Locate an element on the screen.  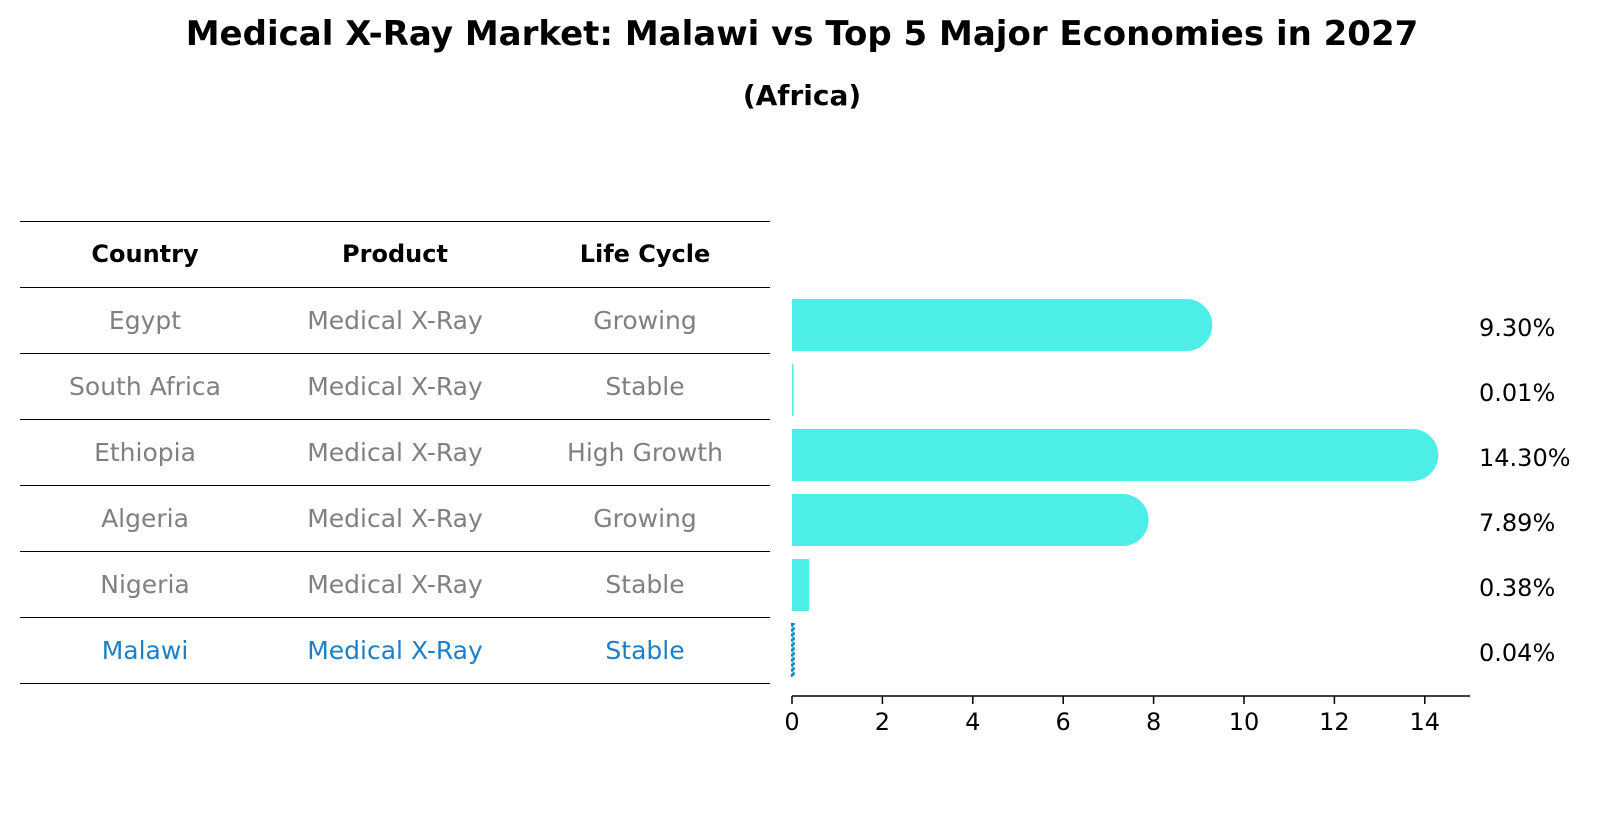
cell-country: South Africa is located at coordinates (145, 386).